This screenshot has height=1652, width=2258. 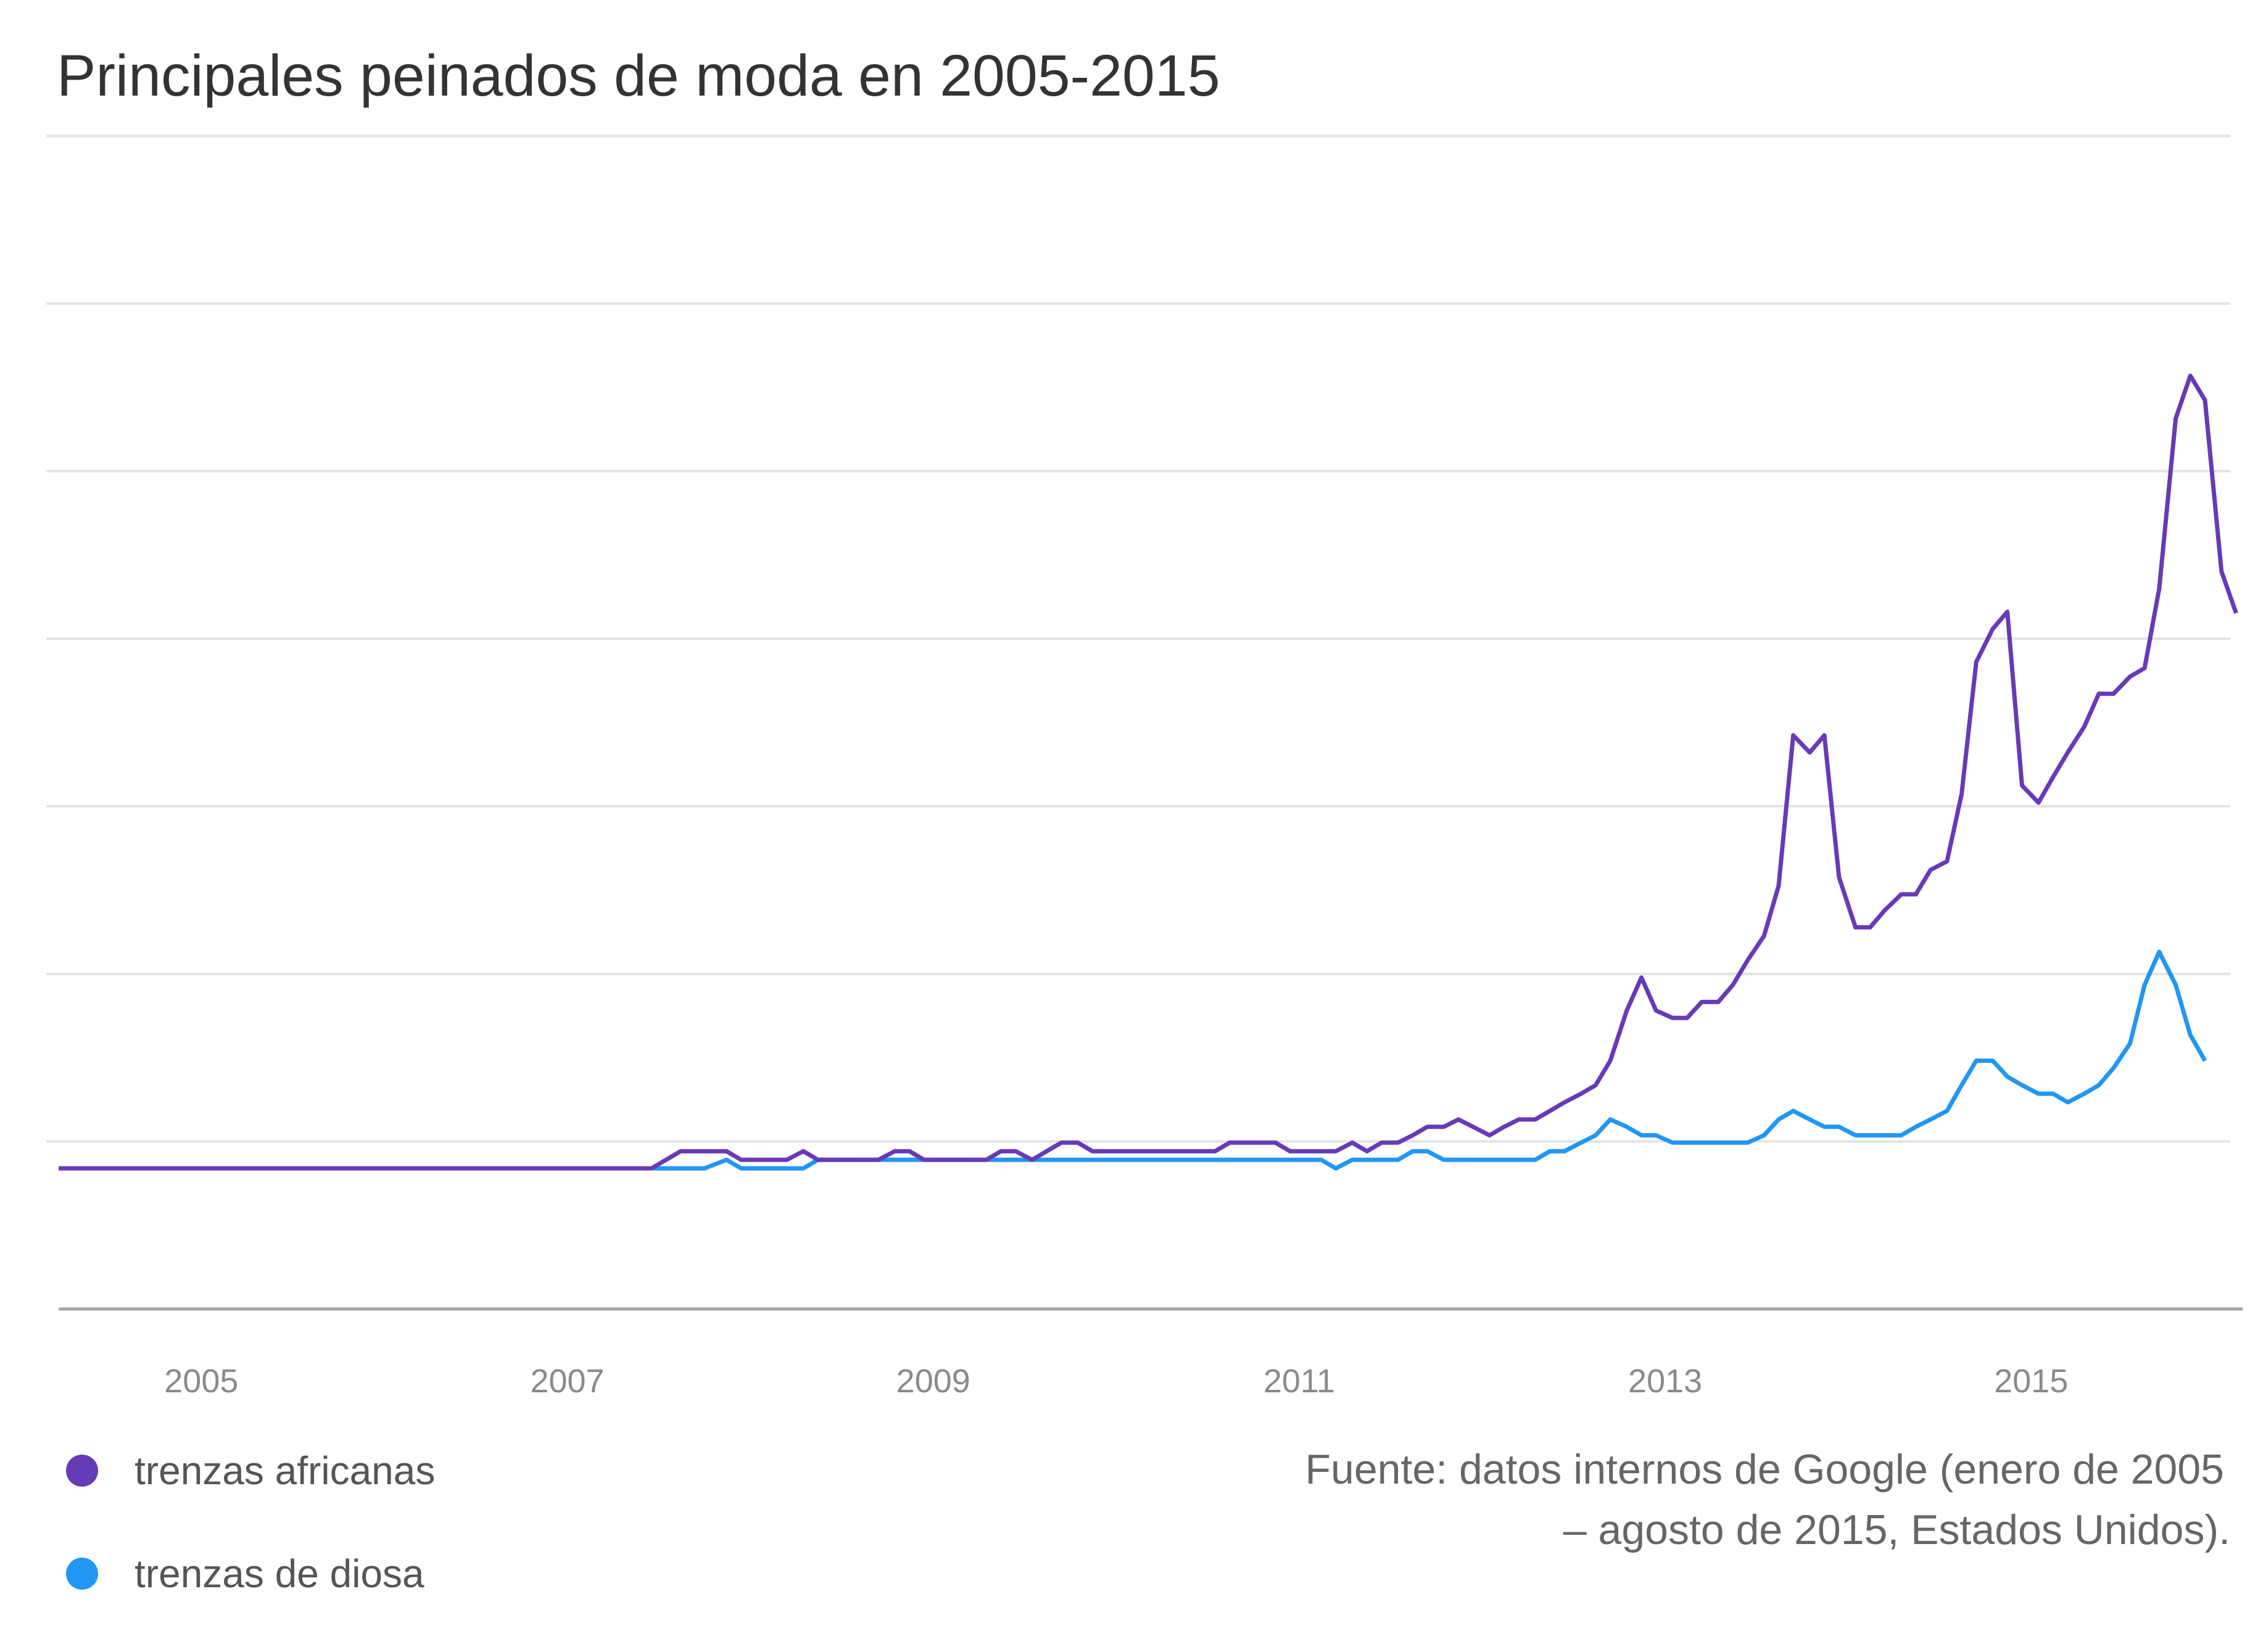 What do you see at coordinates (82, 1471) in the screenshot?
I see `legend-marker-trenzas-africanas` at bounding box center [82, 1471].